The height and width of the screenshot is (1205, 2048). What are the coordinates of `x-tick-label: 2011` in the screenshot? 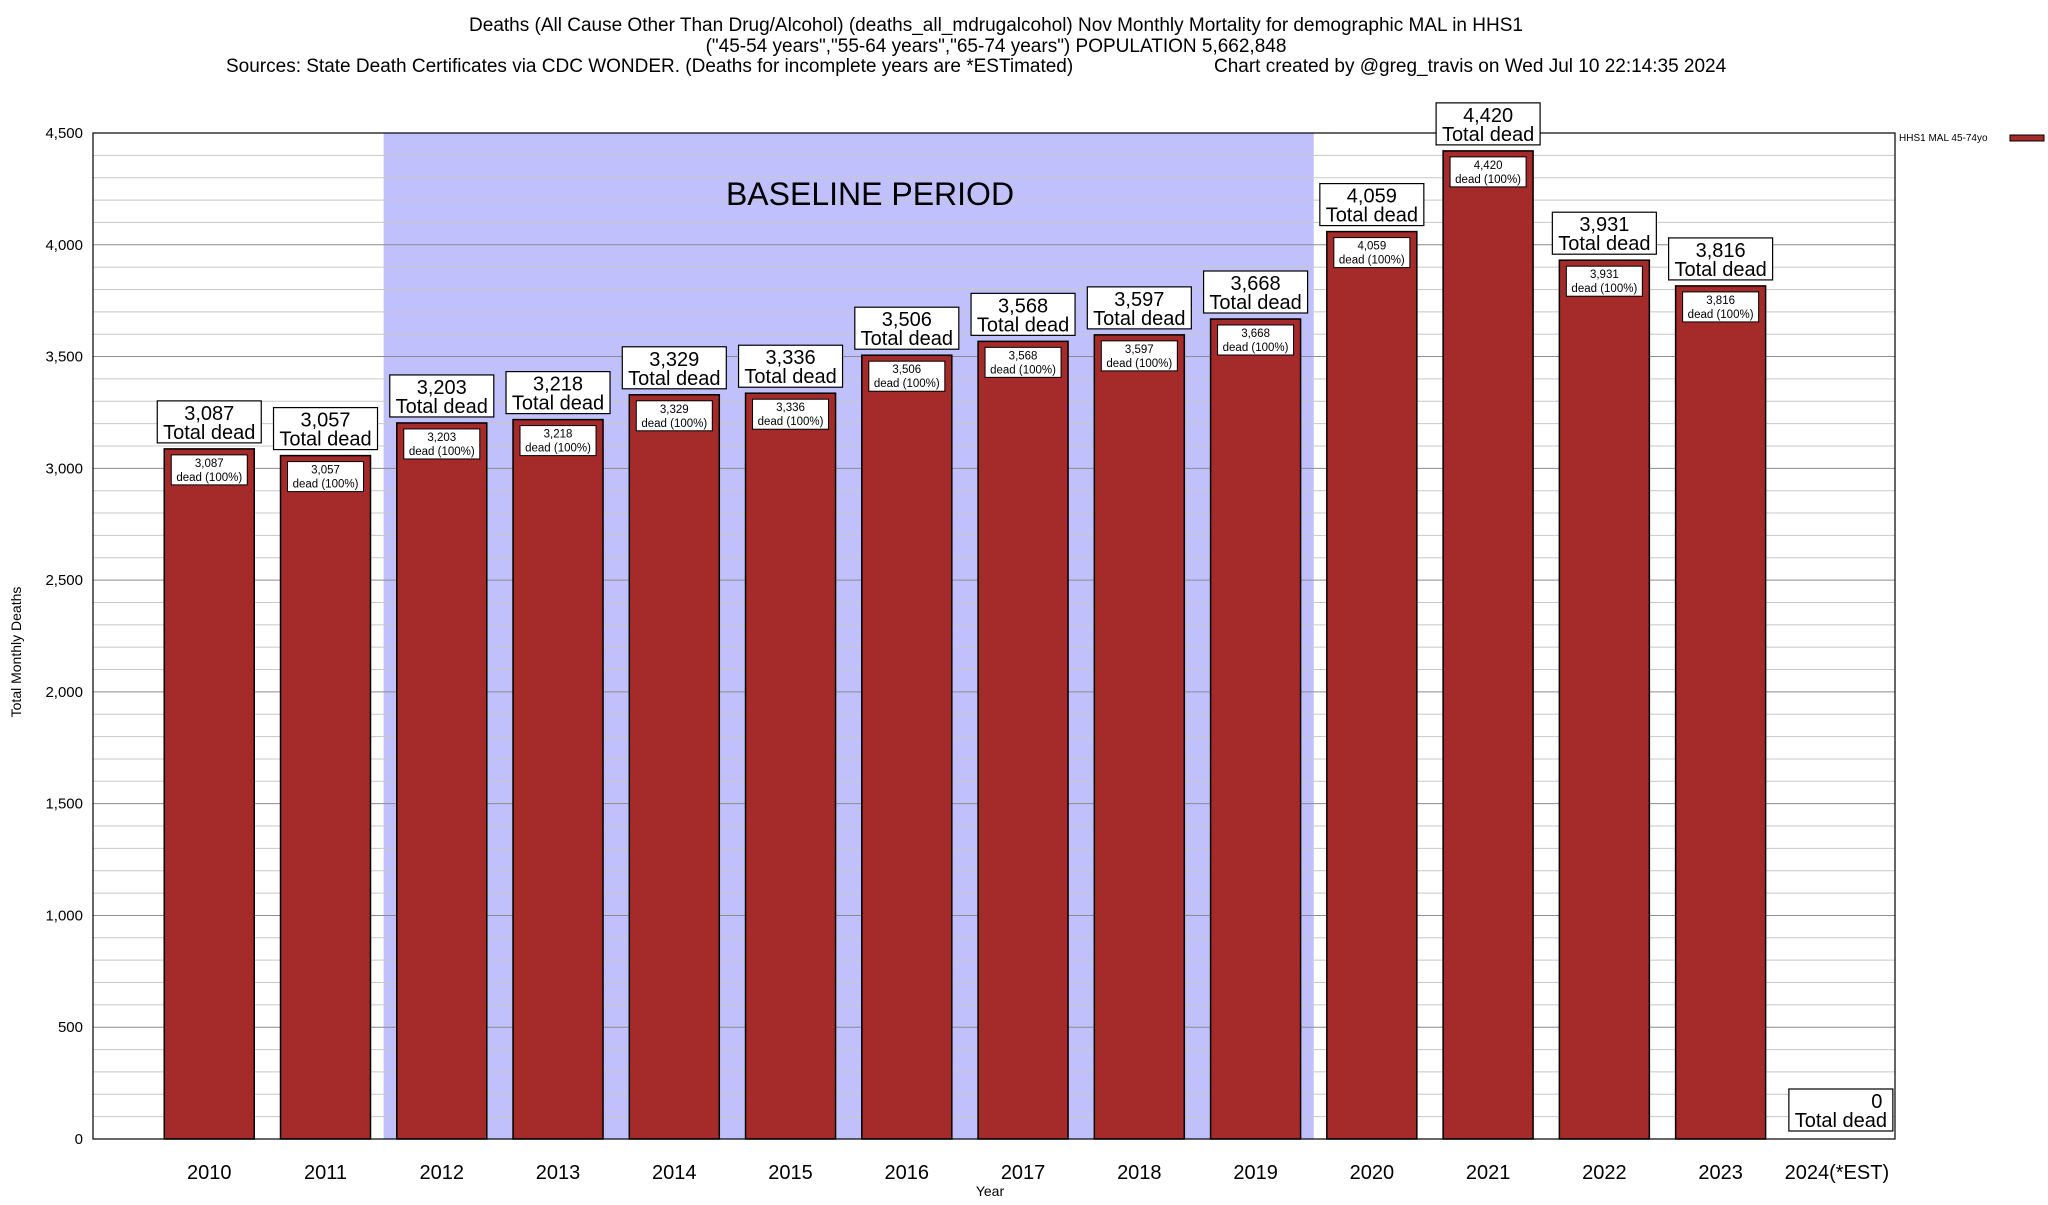 It's located at (325, 1173).